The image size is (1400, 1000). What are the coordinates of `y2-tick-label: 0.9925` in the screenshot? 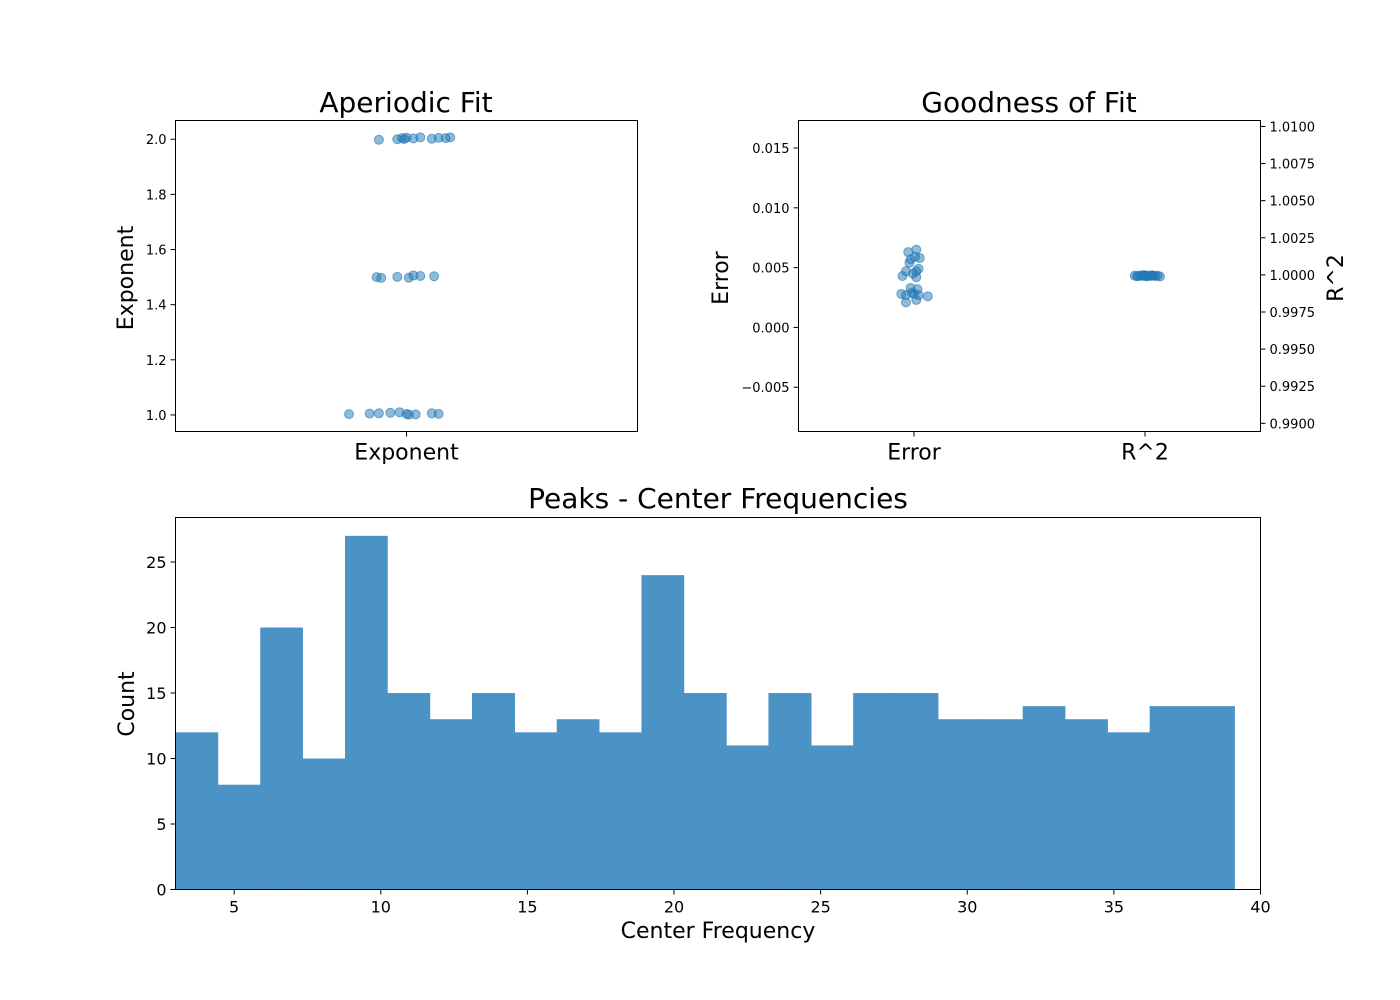 It's located at (1293, 387).